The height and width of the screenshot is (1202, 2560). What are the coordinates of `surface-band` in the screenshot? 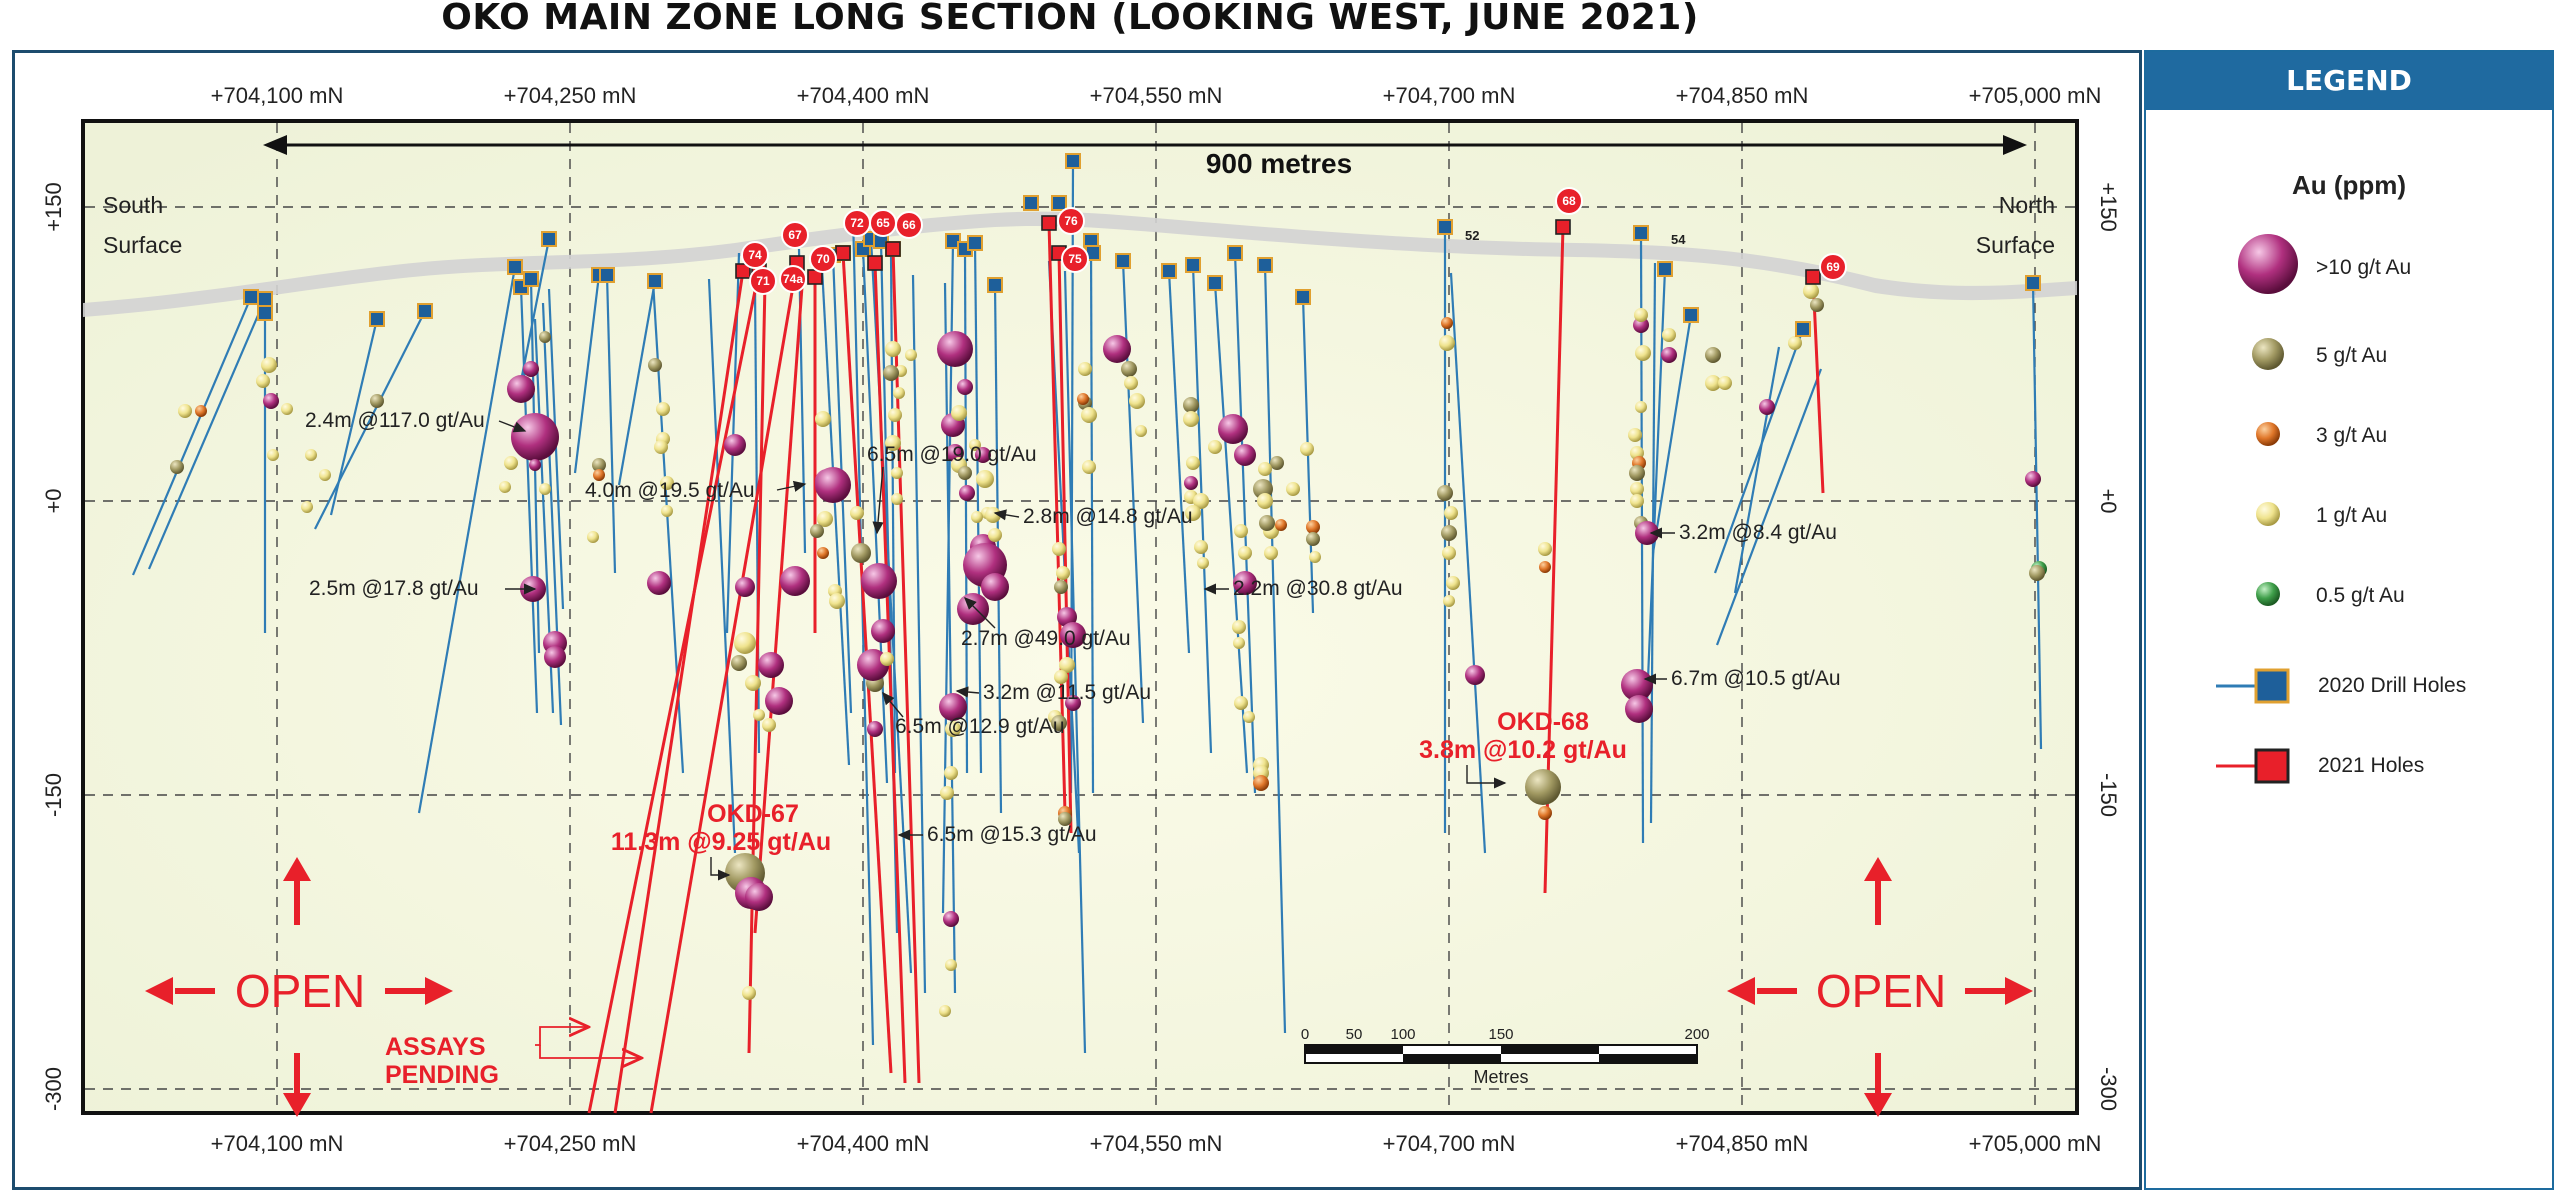 It's located at (1080, 264).